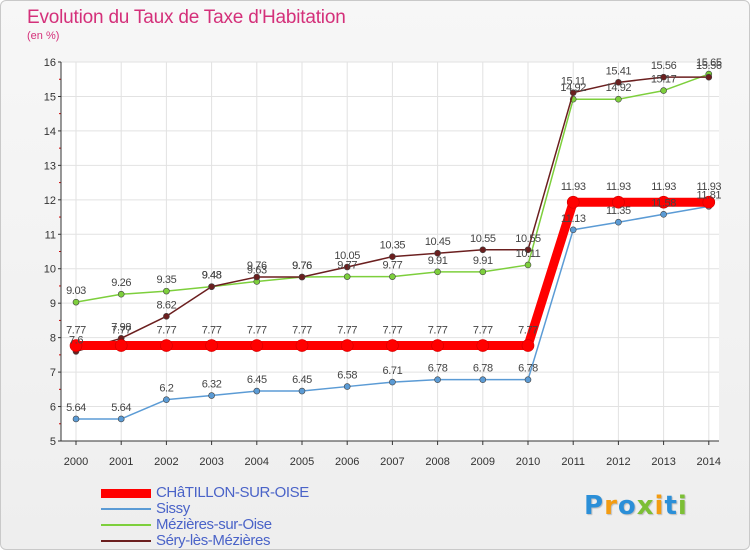 This screenshot has height=550, width=750. I want to click on legend-item-mezieres: Mézières-sur-Oise, so click(231, 525).